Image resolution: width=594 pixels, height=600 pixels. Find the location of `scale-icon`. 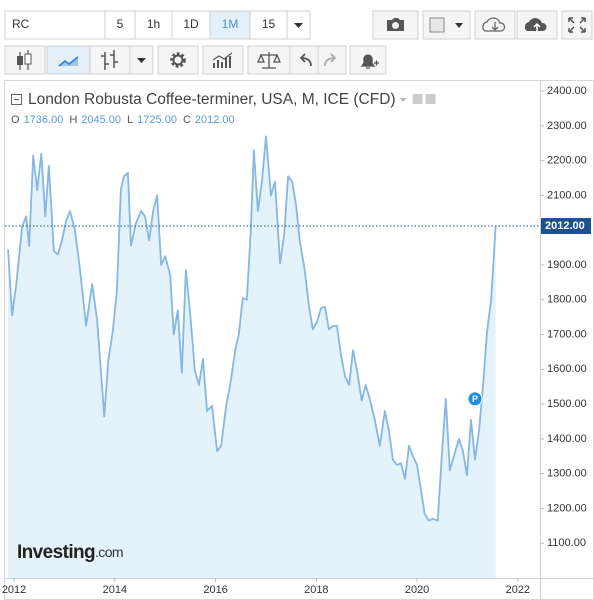

scale-icon is located at coordinates (269, 60).